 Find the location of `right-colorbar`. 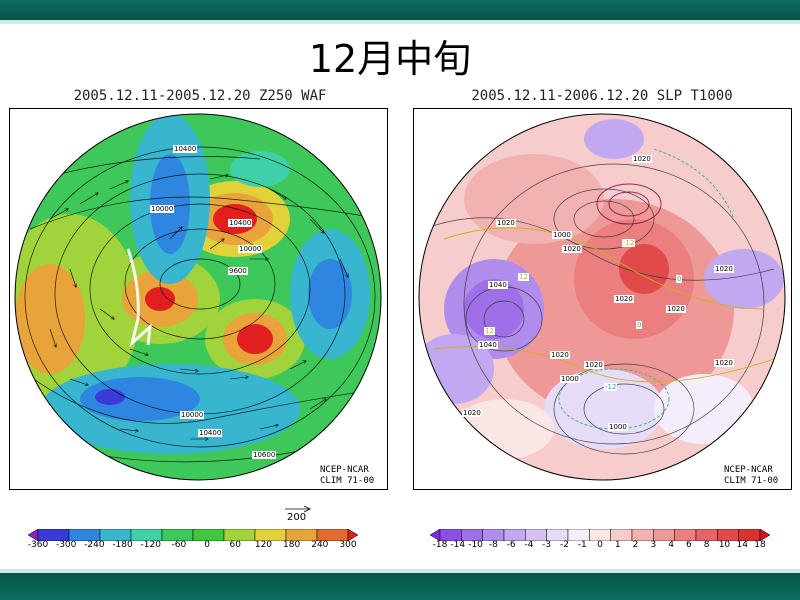

right-colorbar is located at coordinates (600, 538).